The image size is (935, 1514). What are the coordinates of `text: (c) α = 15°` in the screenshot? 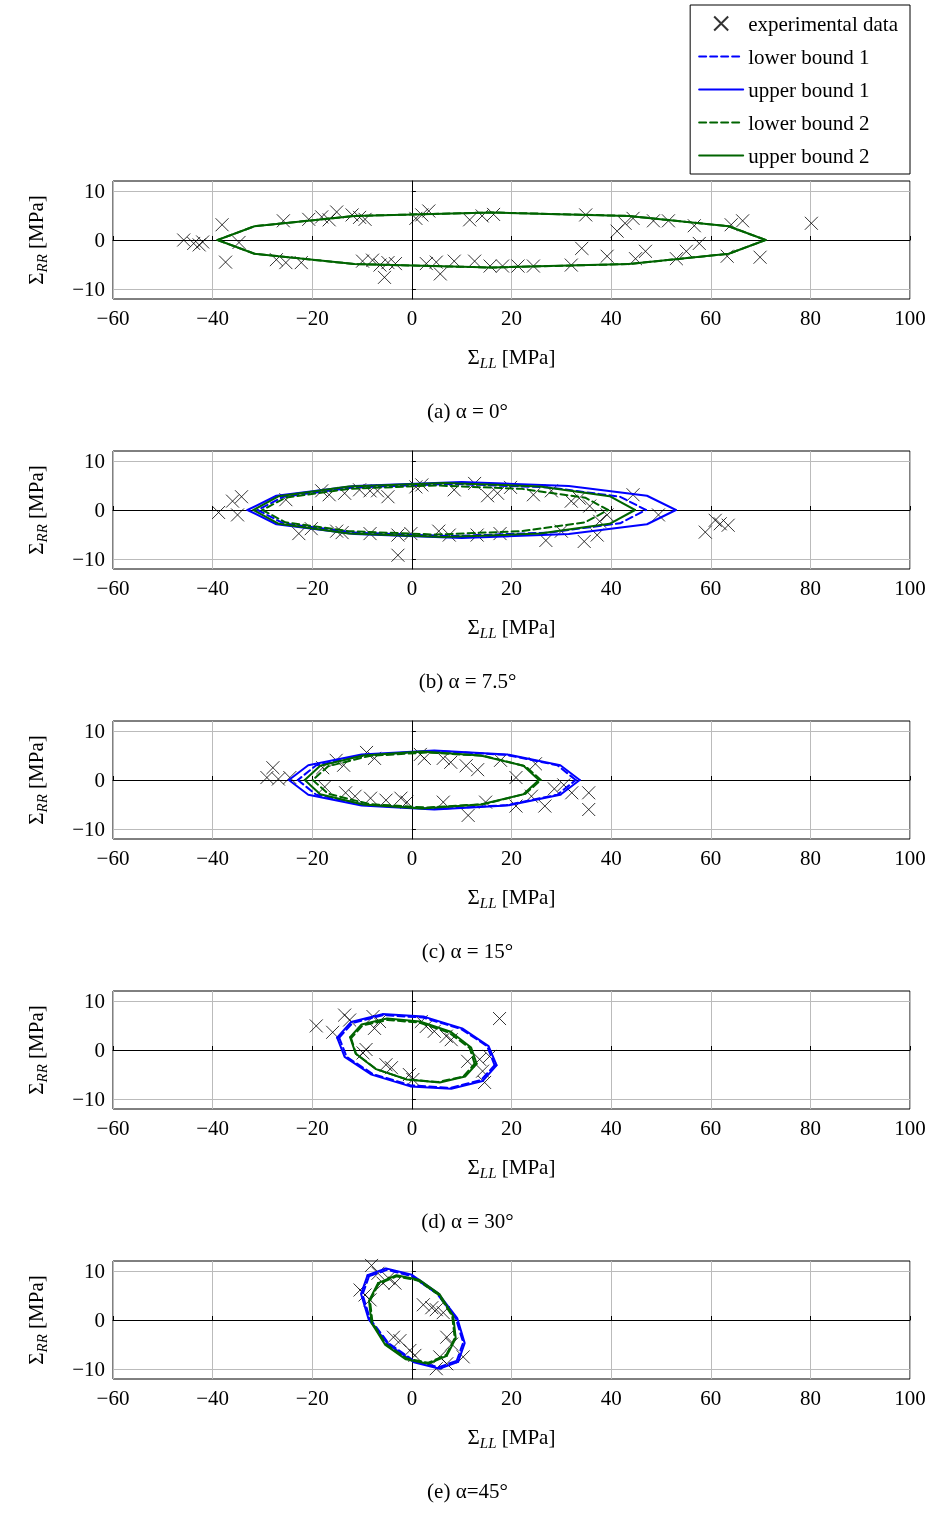 It's located at (467, 950).